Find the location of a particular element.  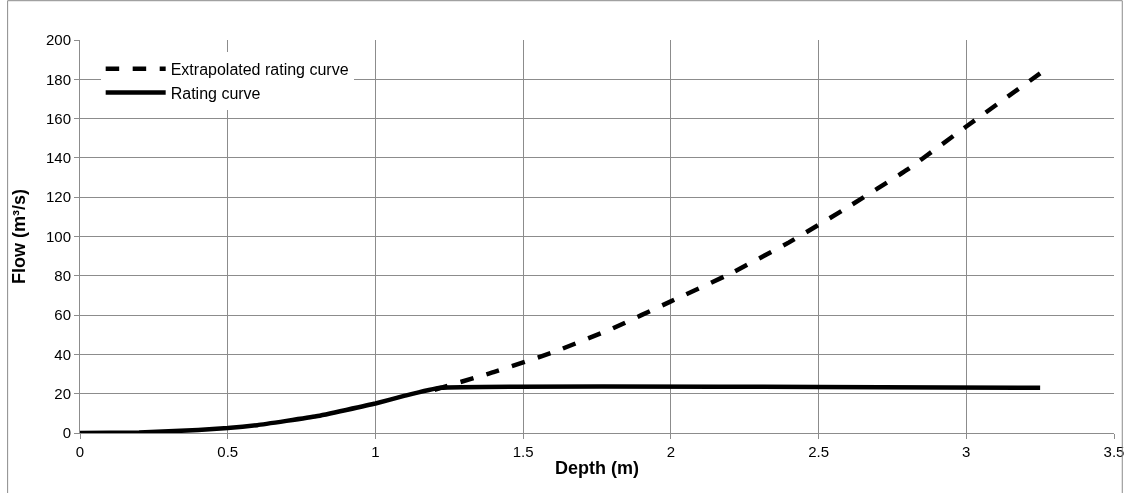

y-tick-label: 100 is located at coordinates (58, 236).